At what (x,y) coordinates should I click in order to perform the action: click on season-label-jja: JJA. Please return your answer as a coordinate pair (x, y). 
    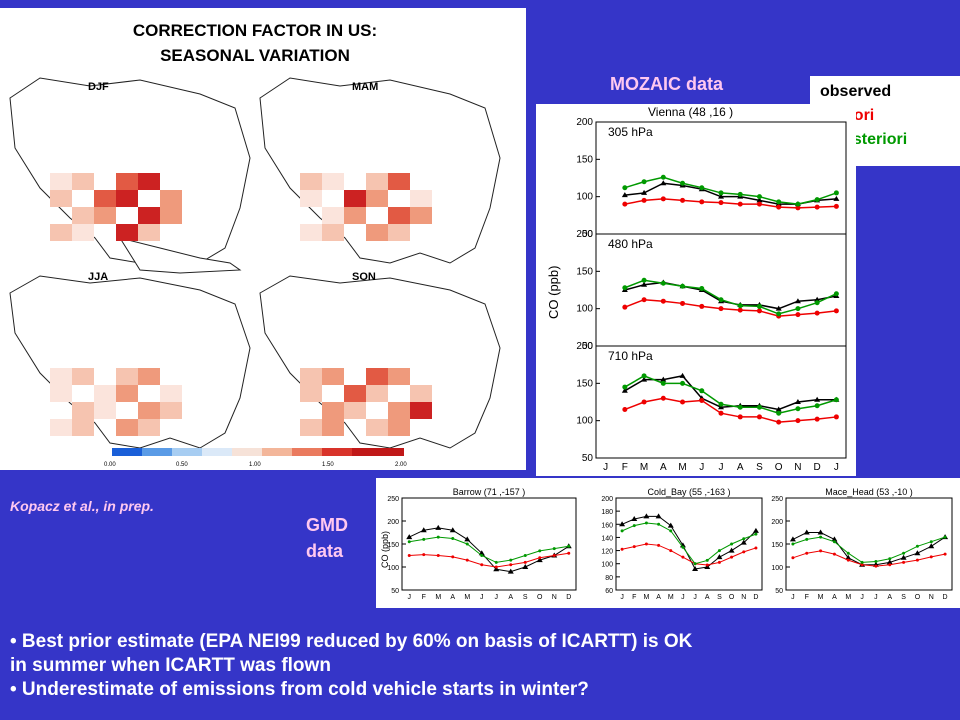
    Looking at the image, I should click on (98, 277).